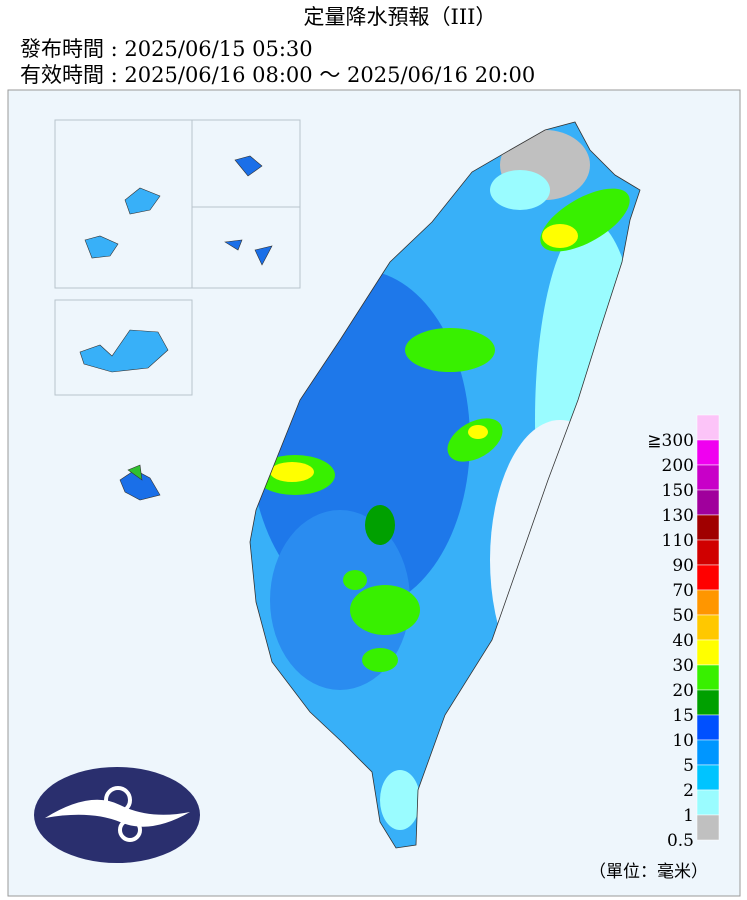 The width and height of the screenshot is (747, 900). What do you see at coordinates (678, 491) in the screenshot?
I see `legend-label: 150` at bounding box center [678, 491].